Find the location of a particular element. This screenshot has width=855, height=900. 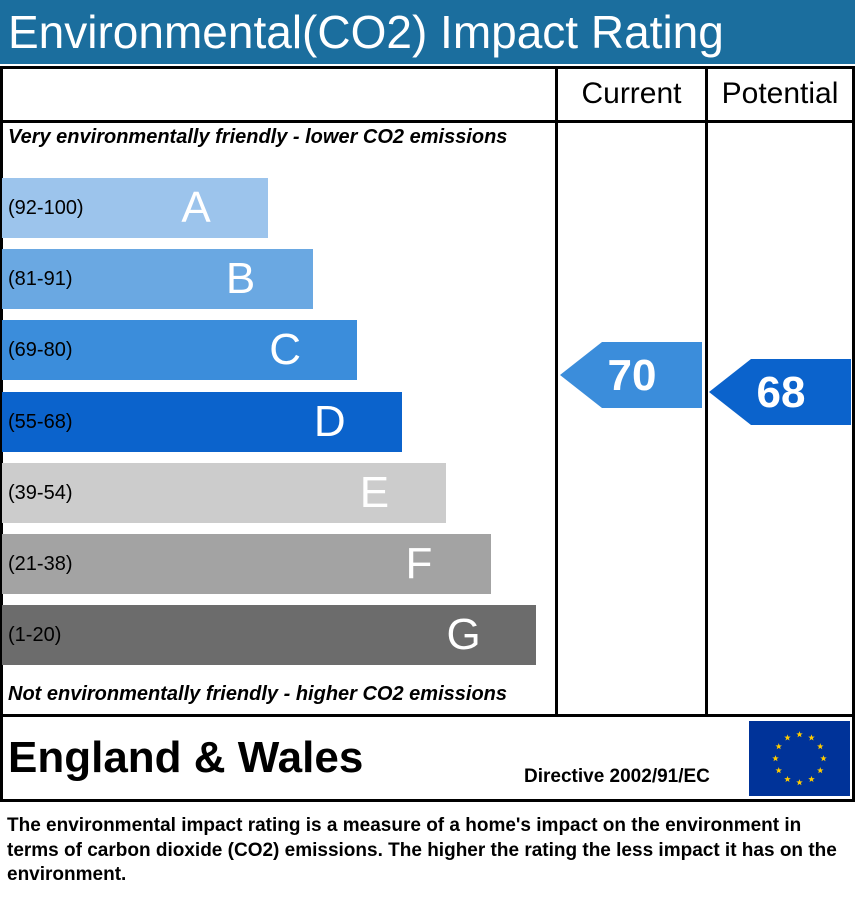

band-letter-label: A is located at coordinates (196, 207).